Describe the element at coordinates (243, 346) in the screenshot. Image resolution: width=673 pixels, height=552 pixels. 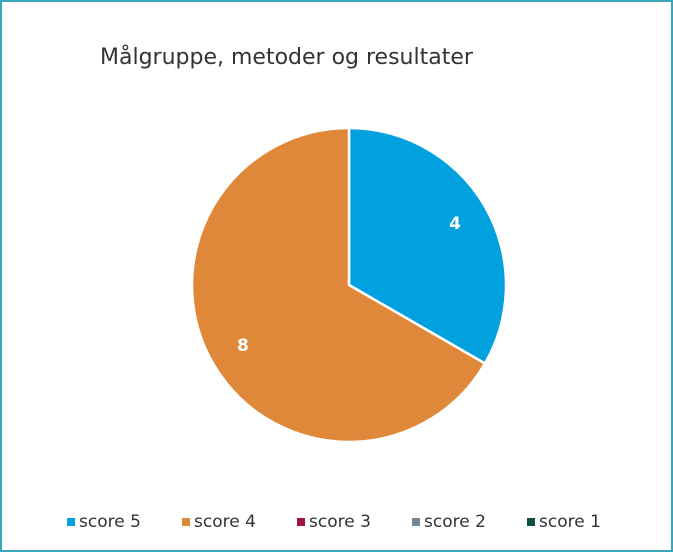
I see `data-label: 8` at that location.